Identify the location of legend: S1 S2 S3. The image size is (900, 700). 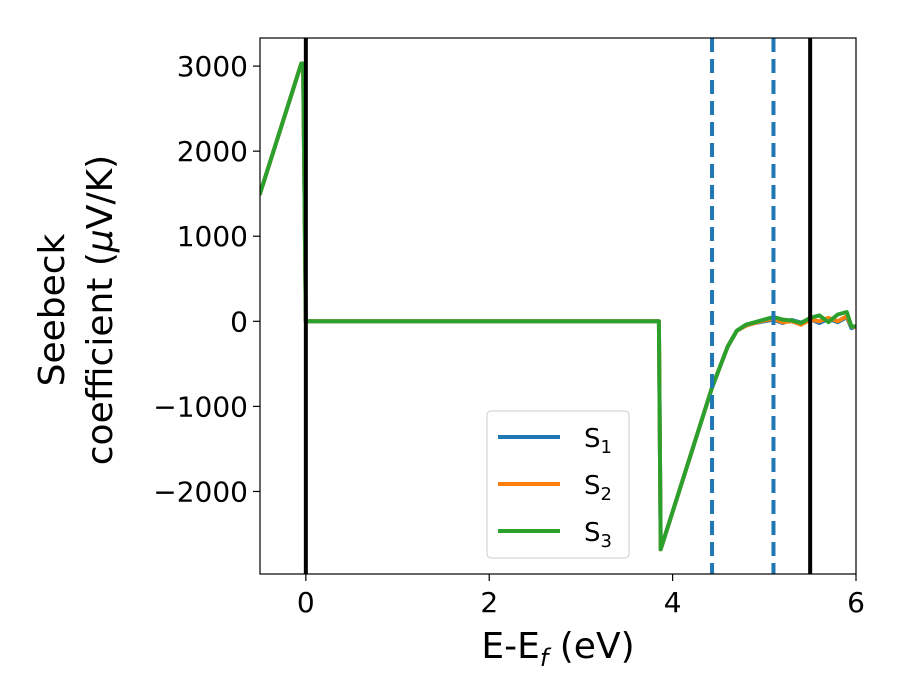
(558, 484).